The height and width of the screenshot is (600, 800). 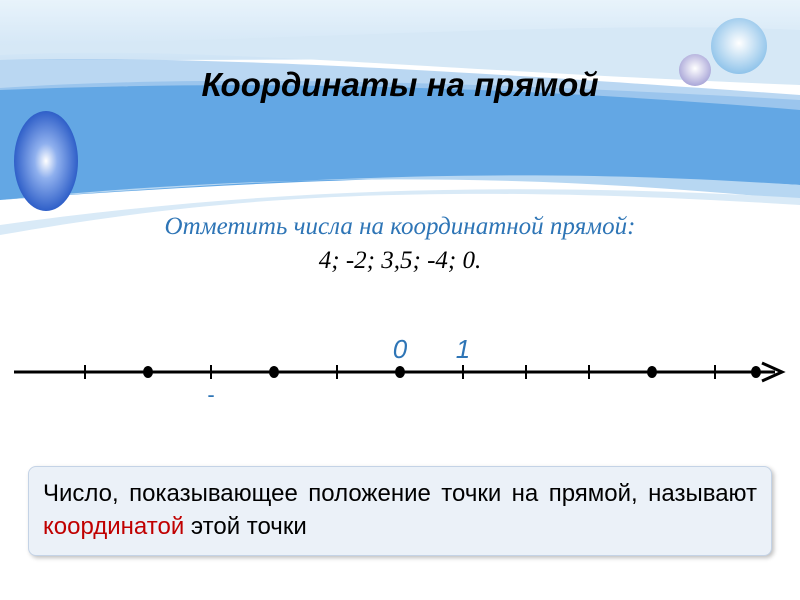 I want to click on minus-label: -, so click(x=210, y=394).